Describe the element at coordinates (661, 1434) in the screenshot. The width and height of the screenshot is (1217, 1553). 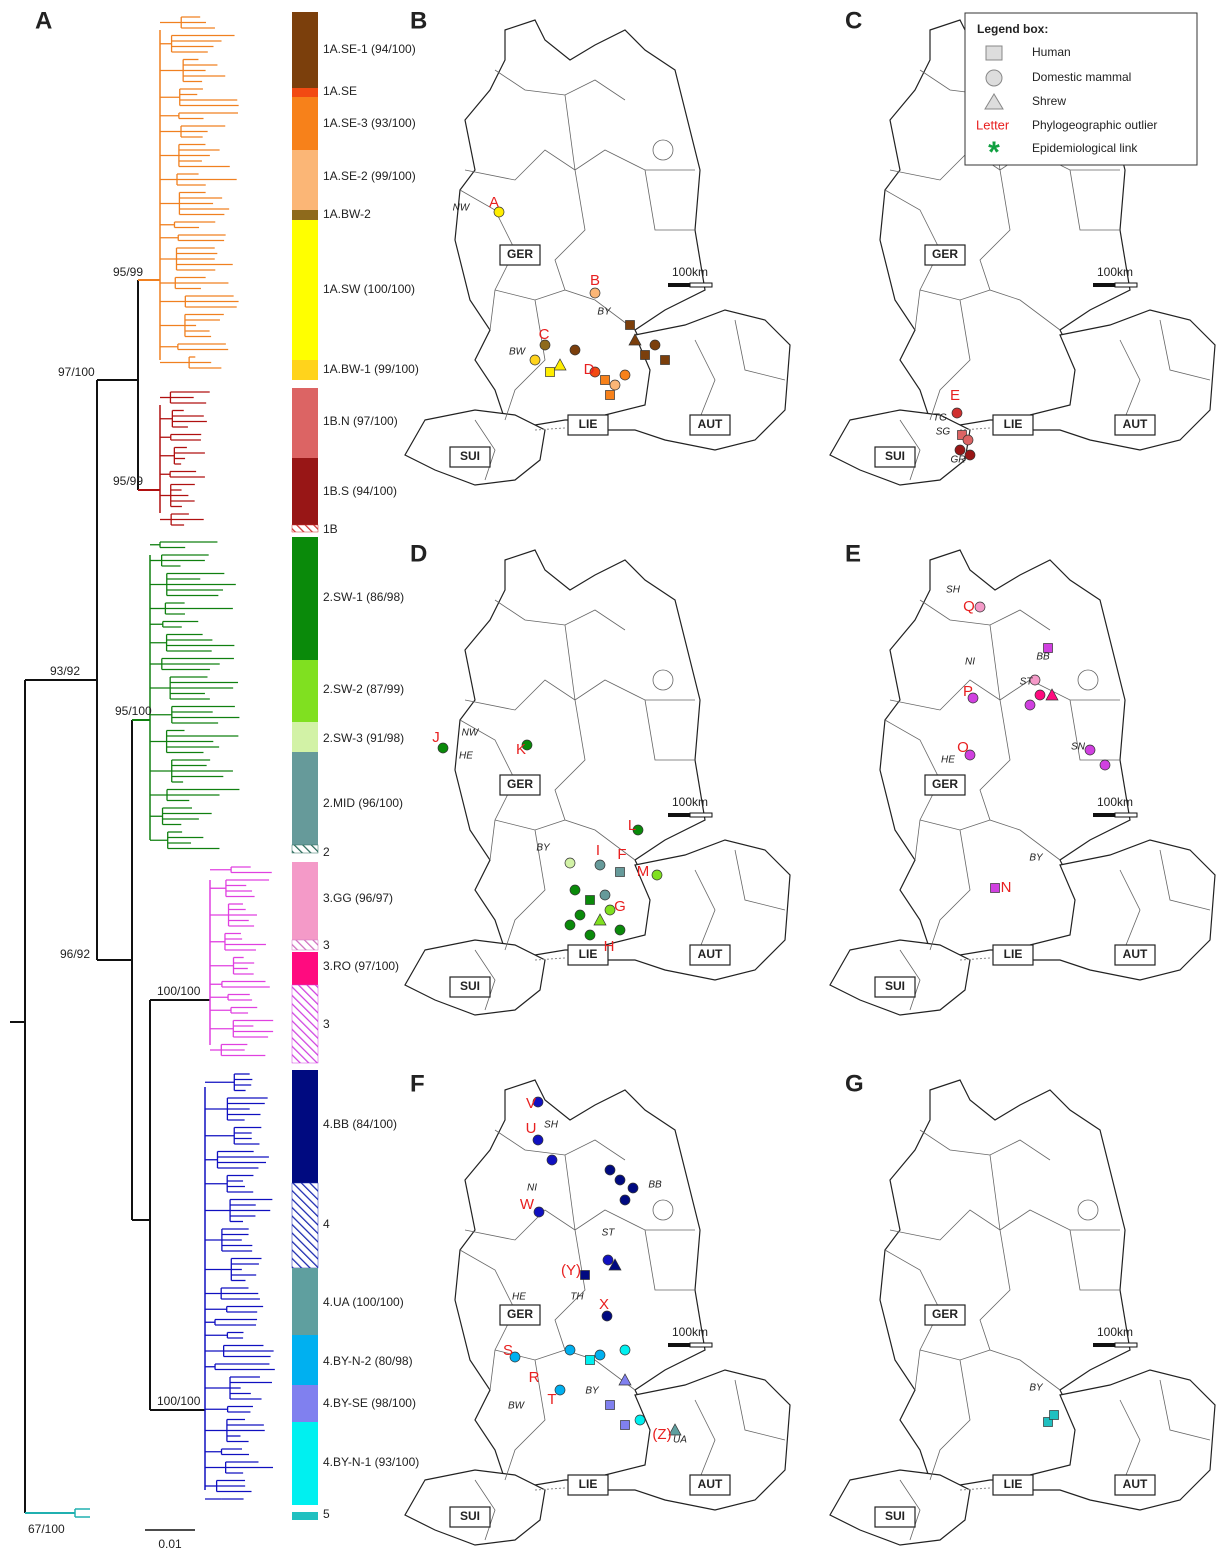
I see `outlier-label: (Z)` at that location.